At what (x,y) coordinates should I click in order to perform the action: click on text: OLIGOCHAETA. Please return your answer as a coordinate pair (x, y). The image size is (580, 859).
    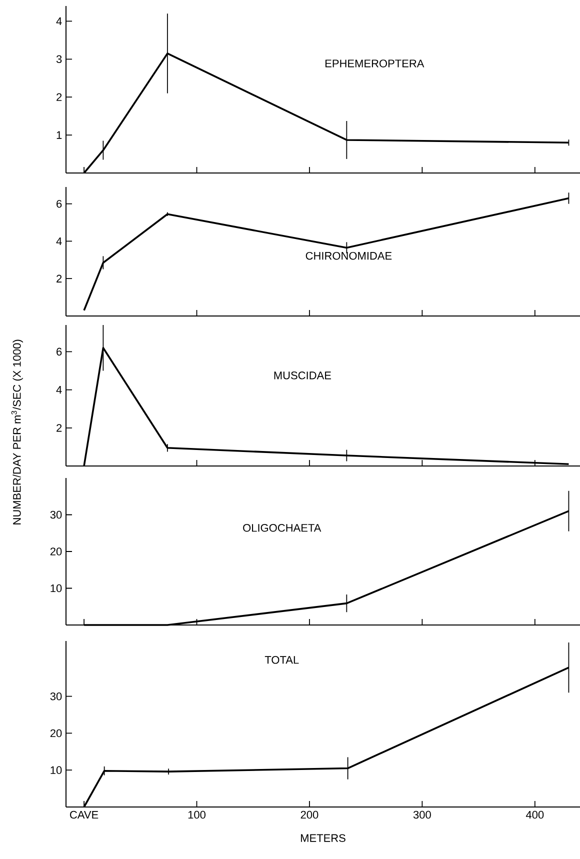
    Looking at the image, I should click on (281, 528).